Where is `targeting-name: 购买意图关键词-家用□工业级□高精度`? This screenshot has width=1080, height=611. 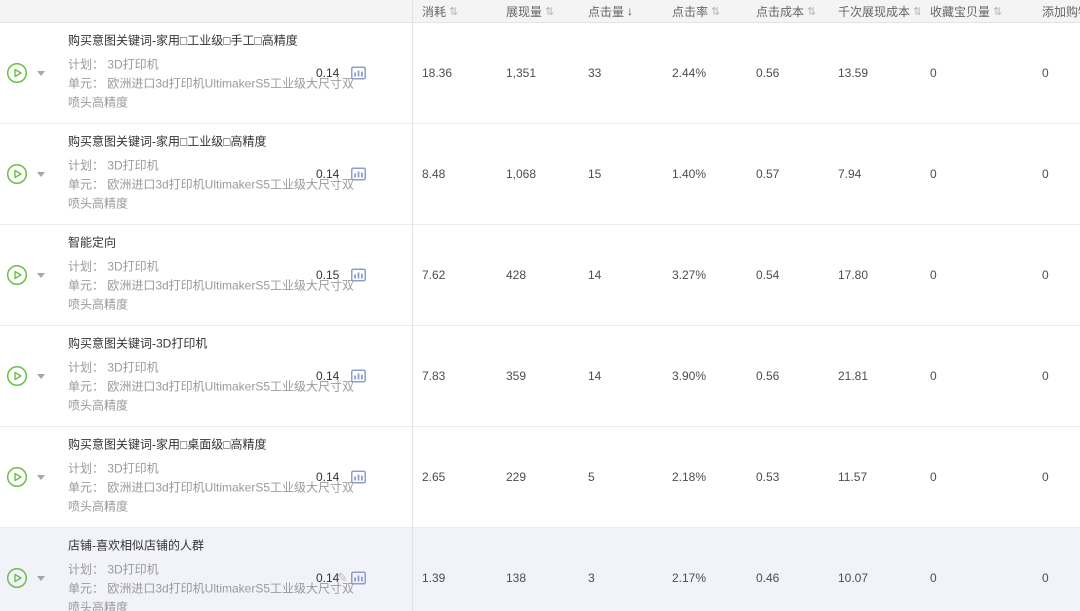 targeting-name: 购买意图关键词-家用□工业级□高精度 is located at coordinates (167, 141).